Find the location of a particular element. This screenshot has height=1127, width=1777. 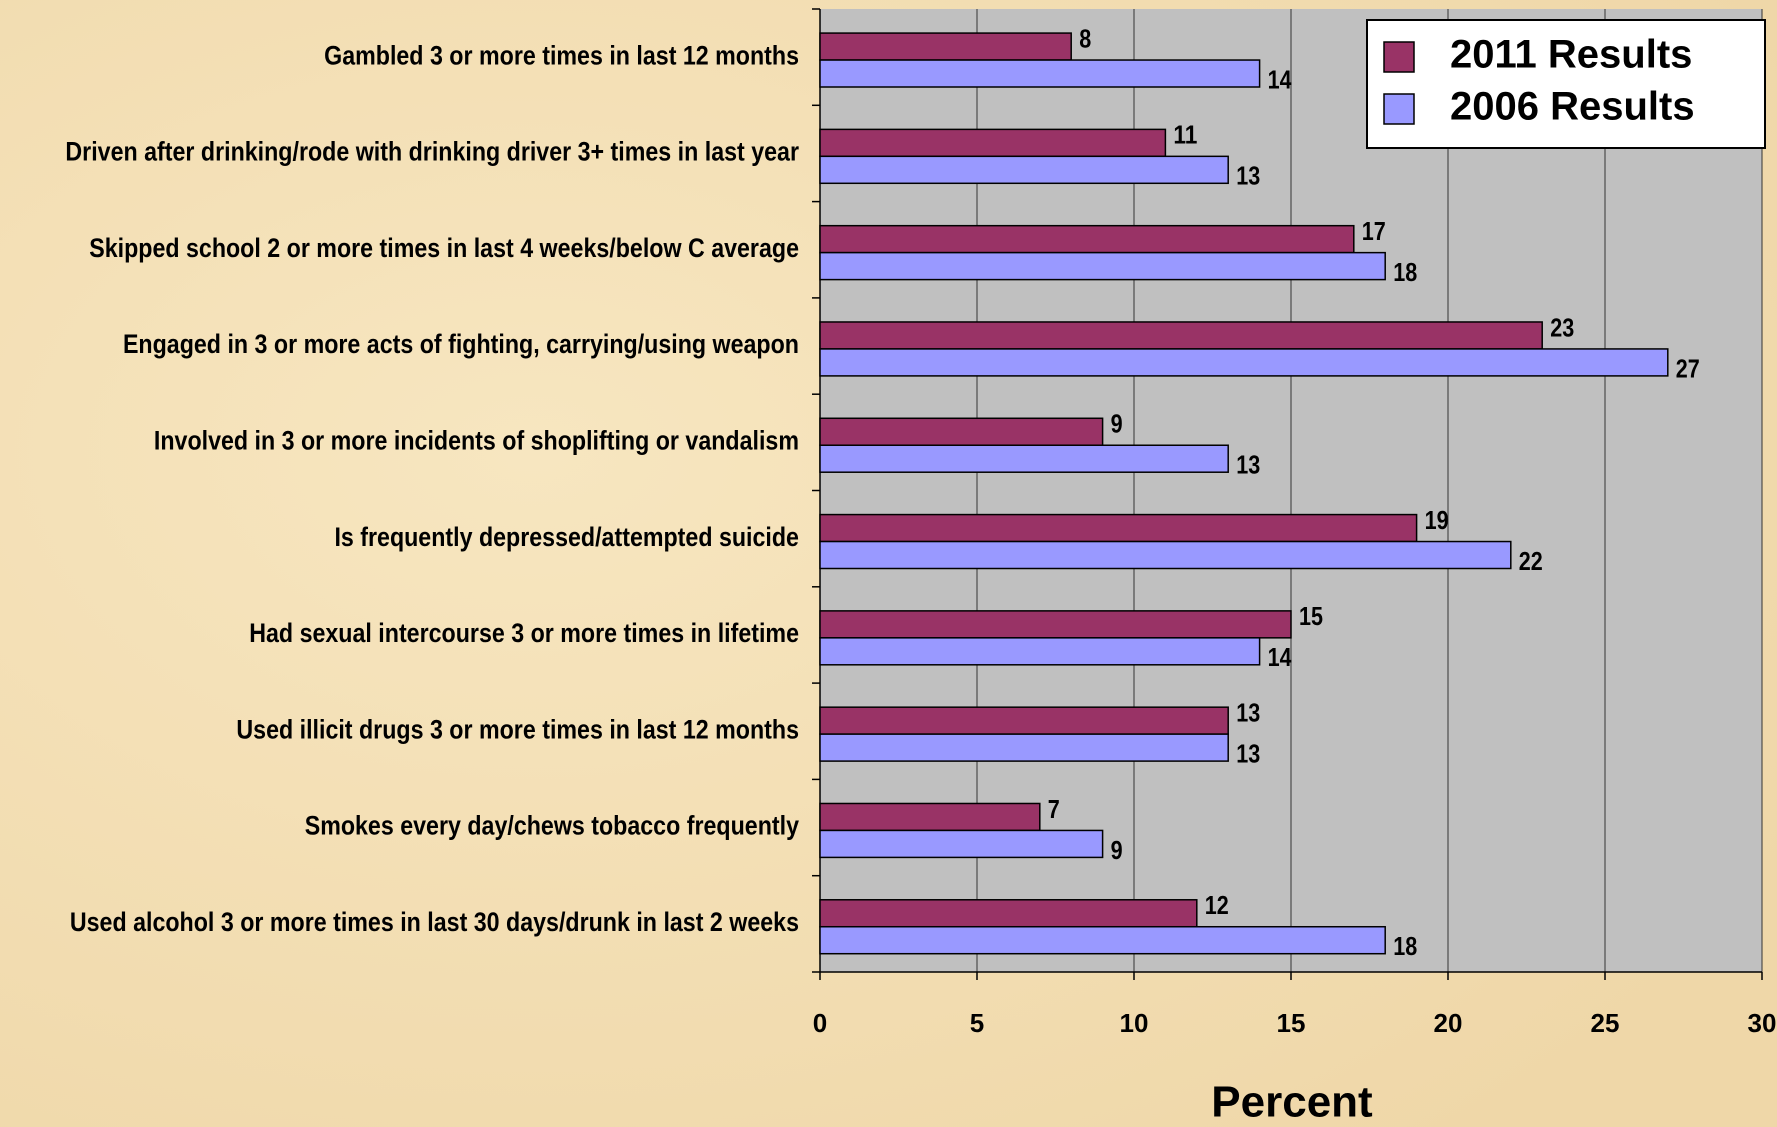

value-label: 19 is located at coordinates (1437, 520).